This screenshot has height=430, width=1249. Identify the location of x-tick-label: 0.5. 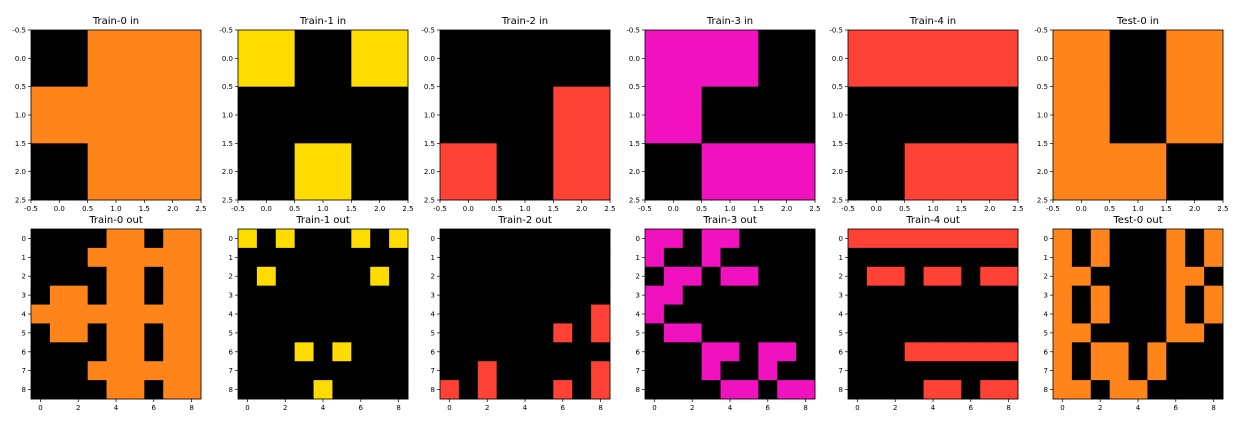
(294, 209).